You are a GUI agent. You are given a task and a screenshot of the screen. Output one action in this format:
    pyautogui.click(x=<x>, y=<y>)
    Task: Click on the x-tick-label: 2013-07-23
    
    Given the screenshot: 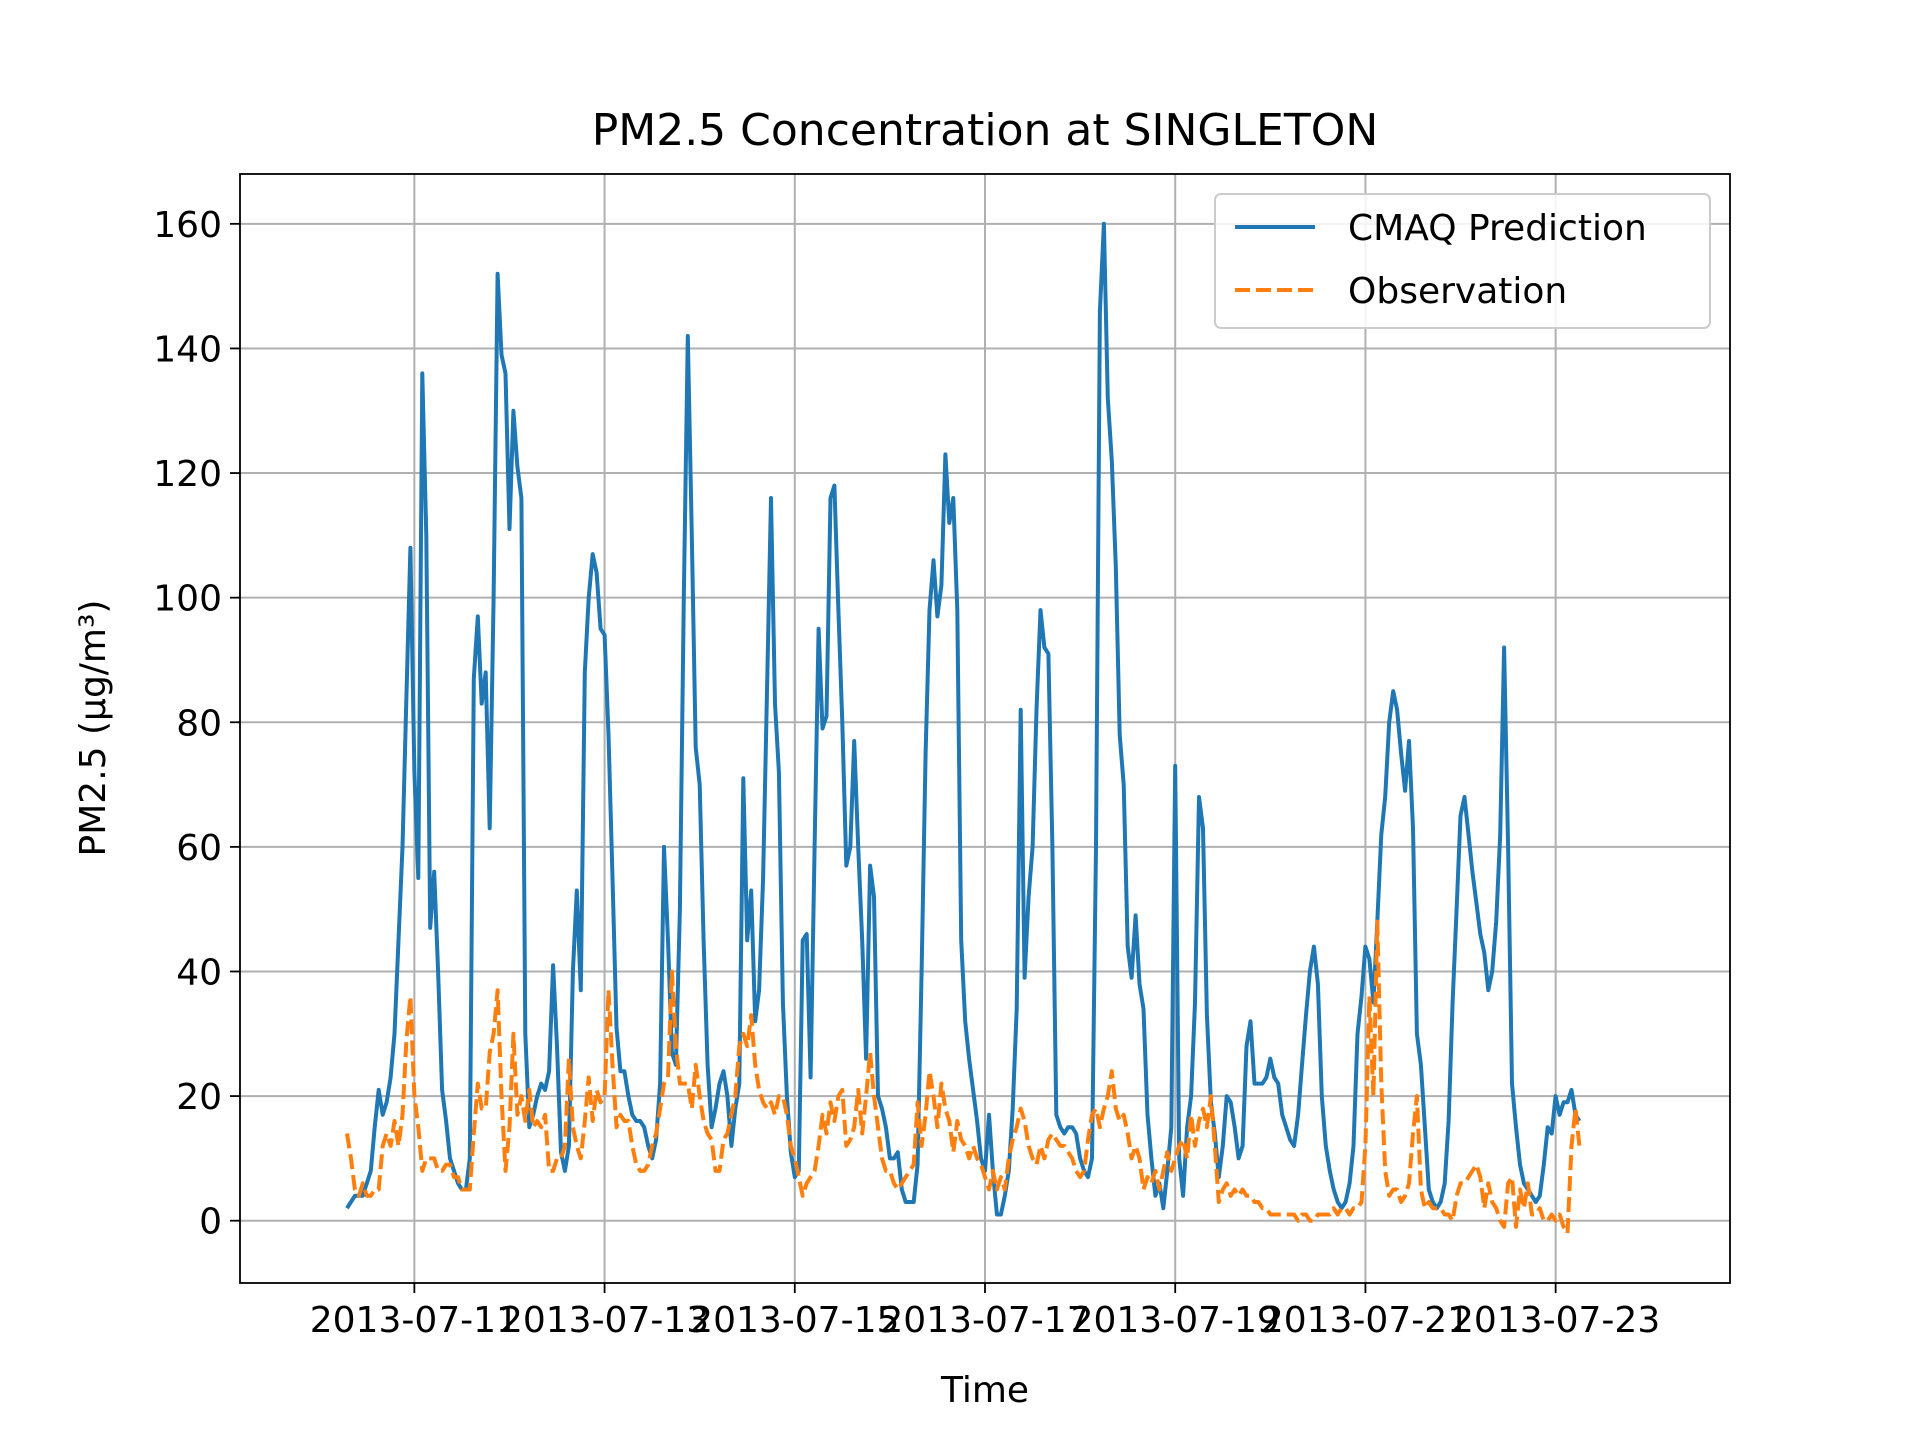 What is the action you would take?
    pyautogui.click(x=1555, y=1320)
    